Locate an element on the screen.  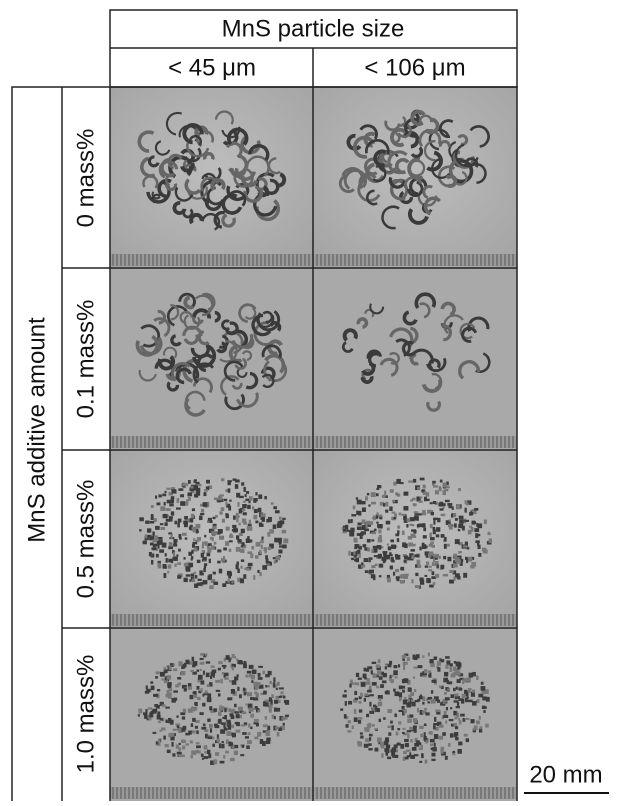
photo is located at coordinates (211, 359).